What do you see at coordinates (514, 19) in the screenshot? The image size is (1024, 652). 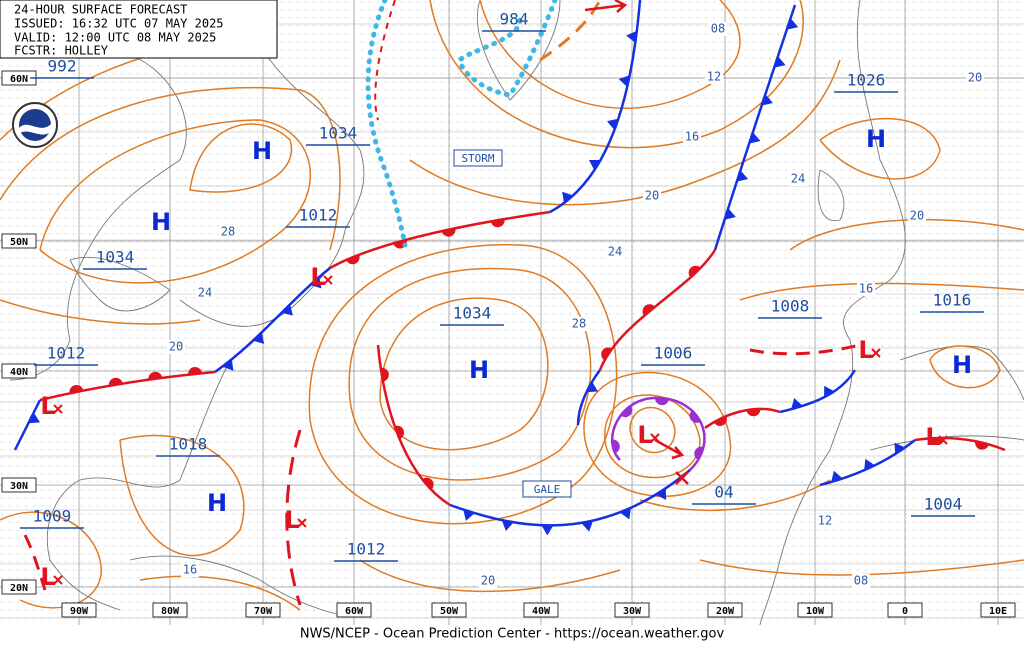 I see `pressure-label: 984` at bounding box center [514, 19].